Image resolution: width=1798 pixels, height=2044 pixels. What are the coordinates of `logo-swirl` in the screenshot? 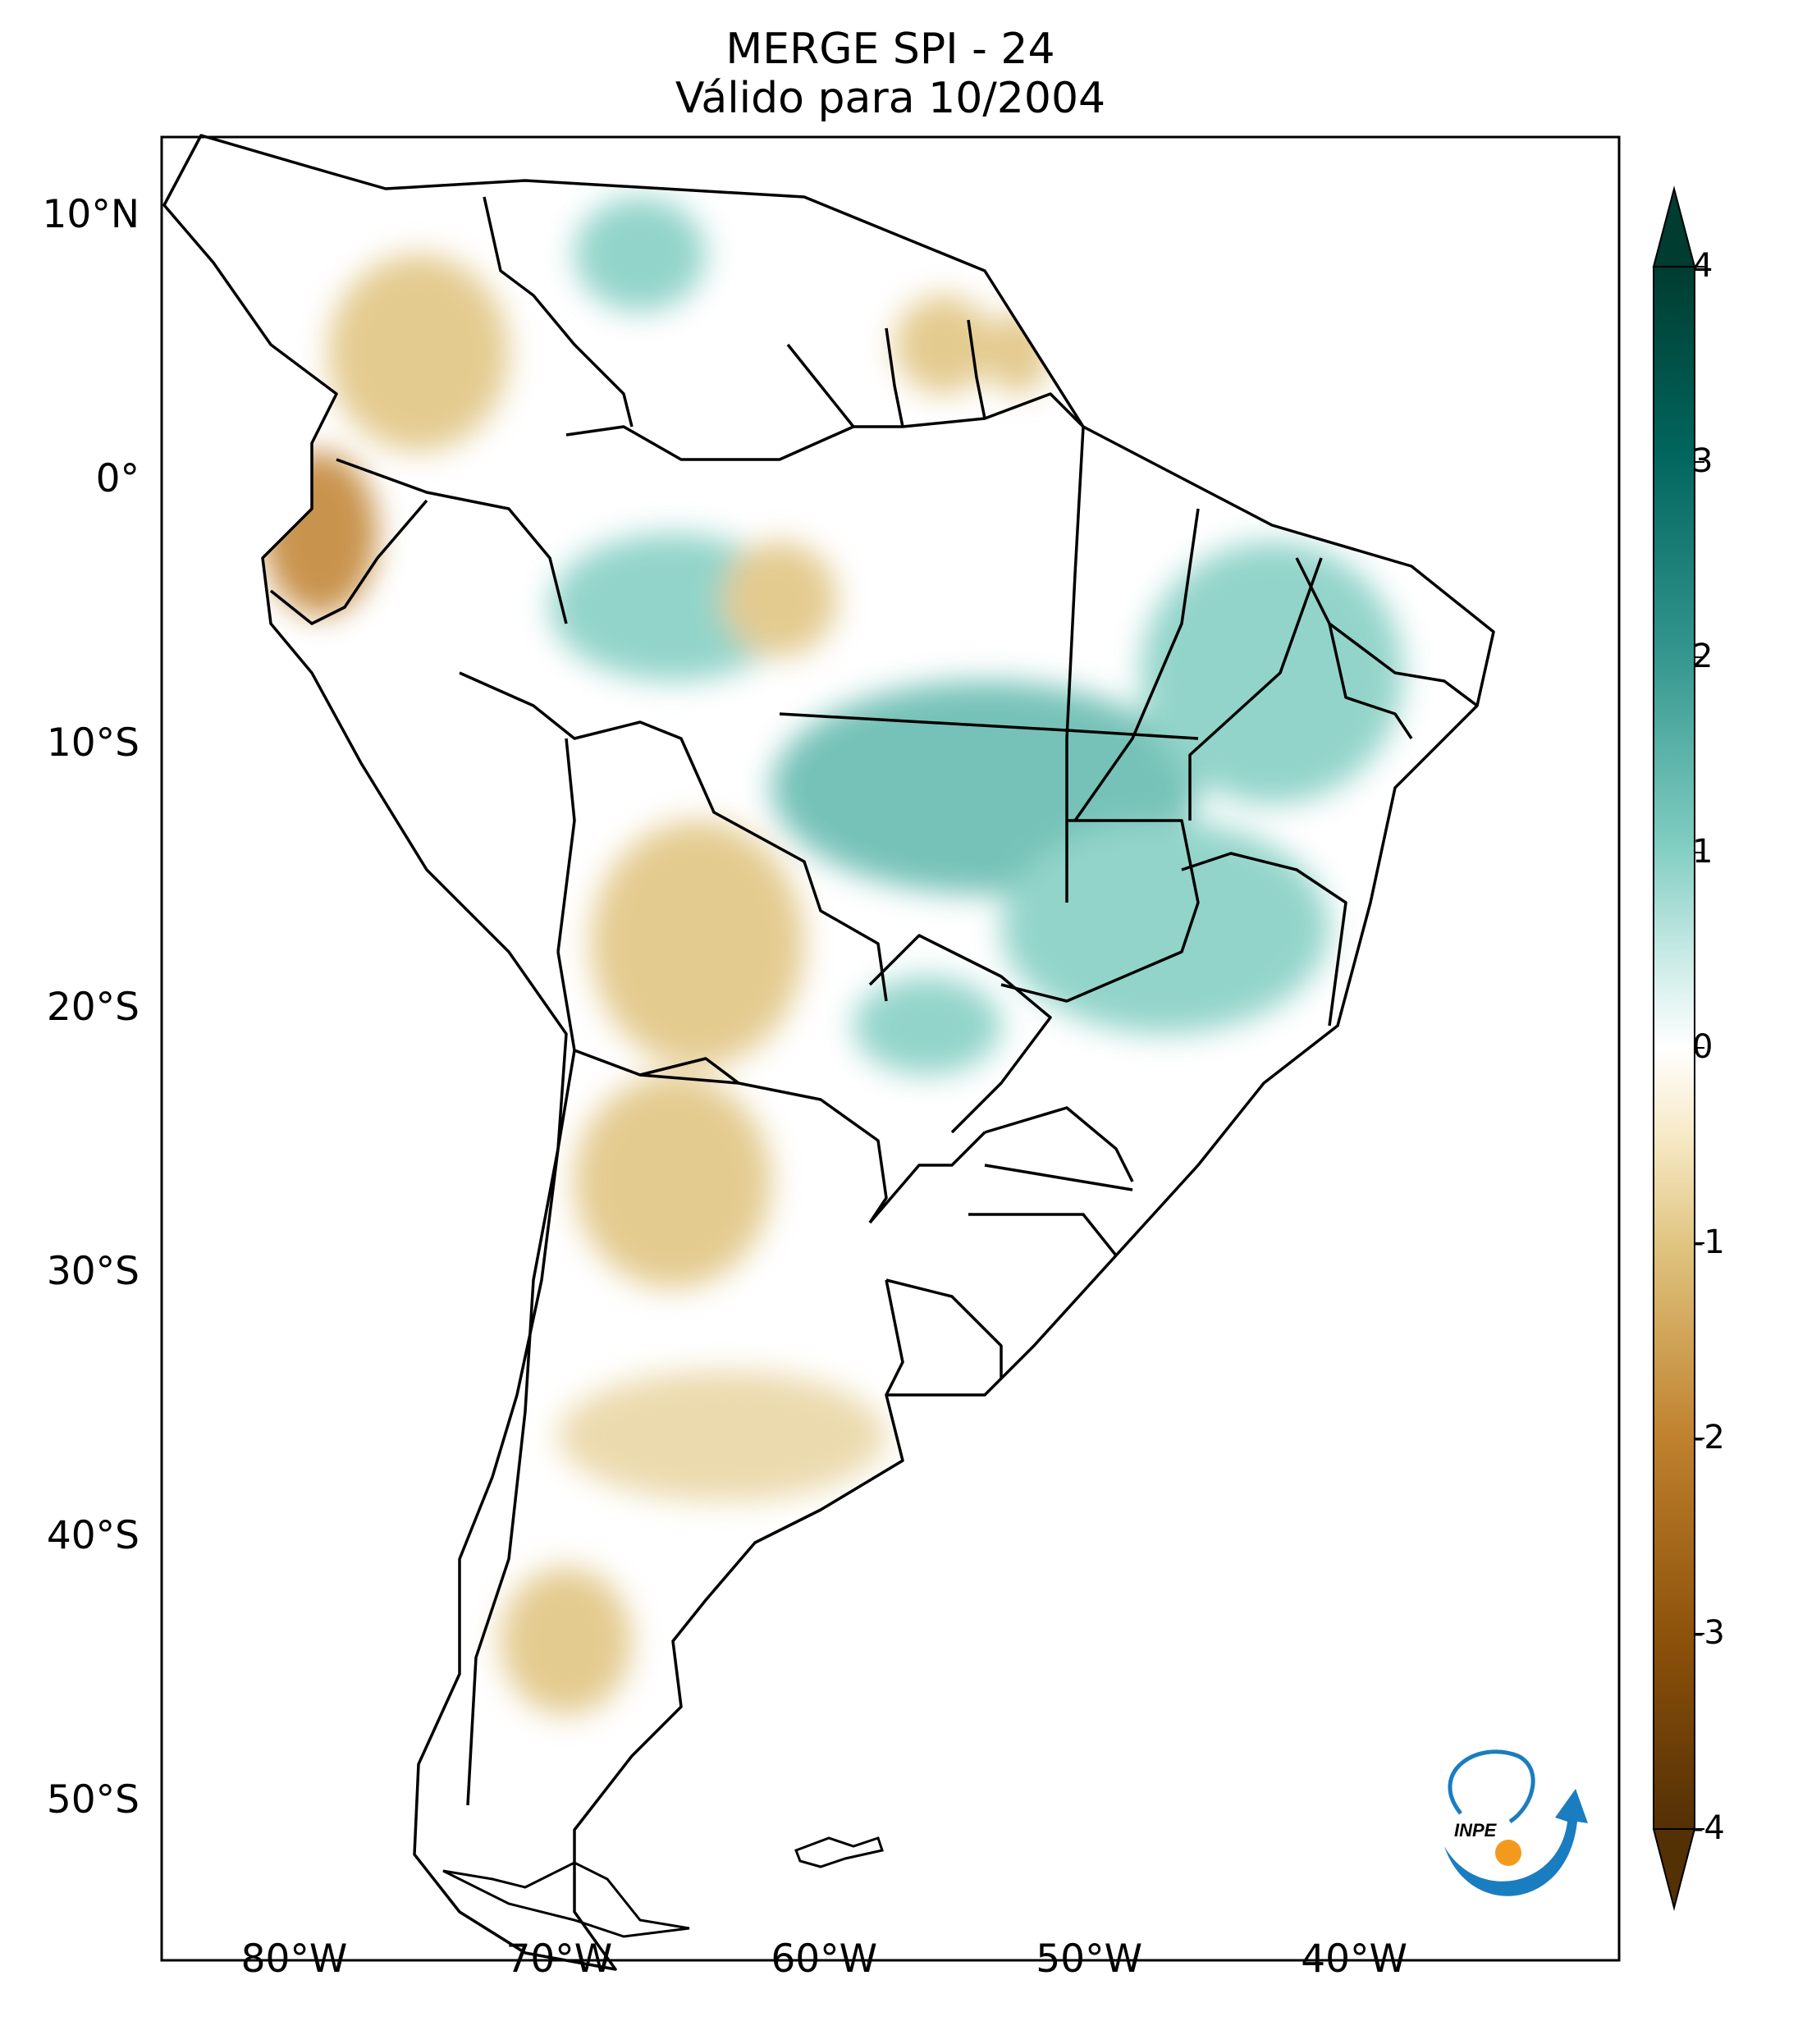 It's located at (1491, 1786).